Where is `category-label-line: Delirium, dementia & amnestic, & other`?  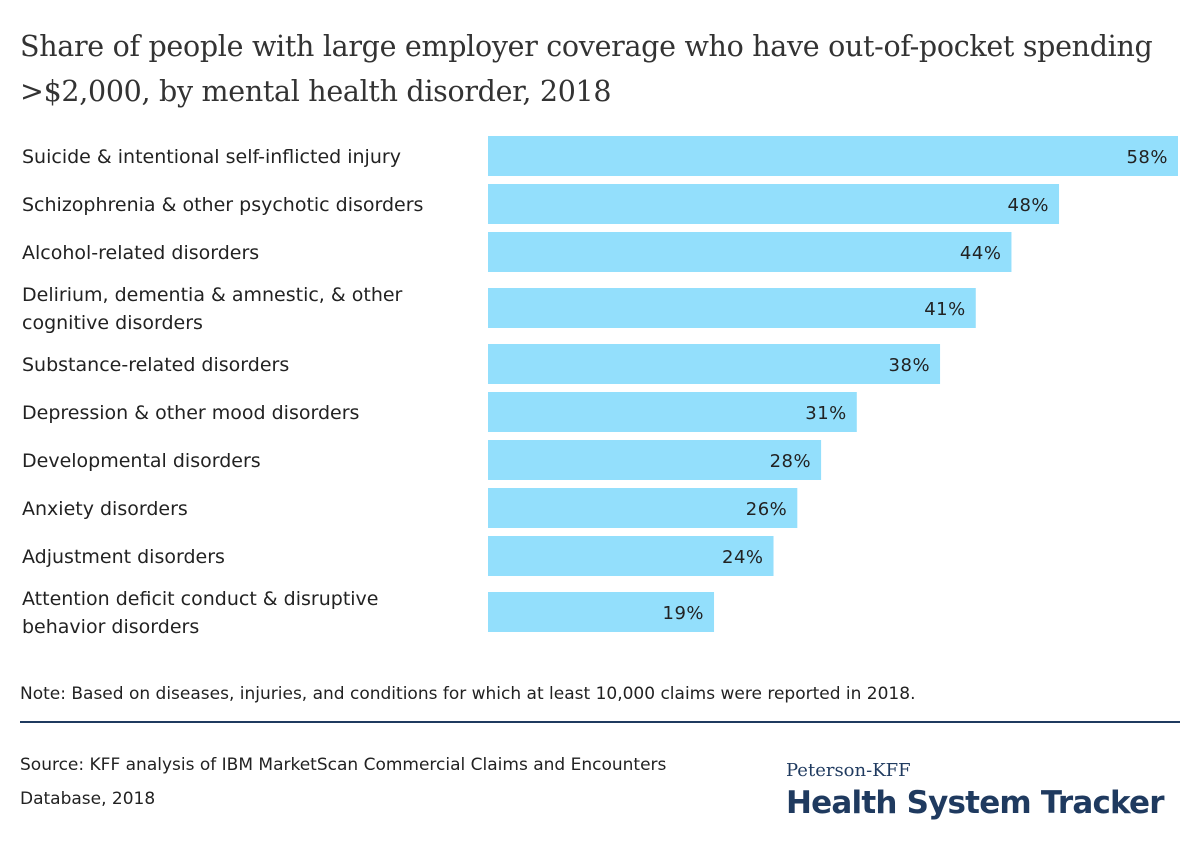
category-label-line: Delirium, dementia & amnestic, & other is located at coordinates (212, 295).